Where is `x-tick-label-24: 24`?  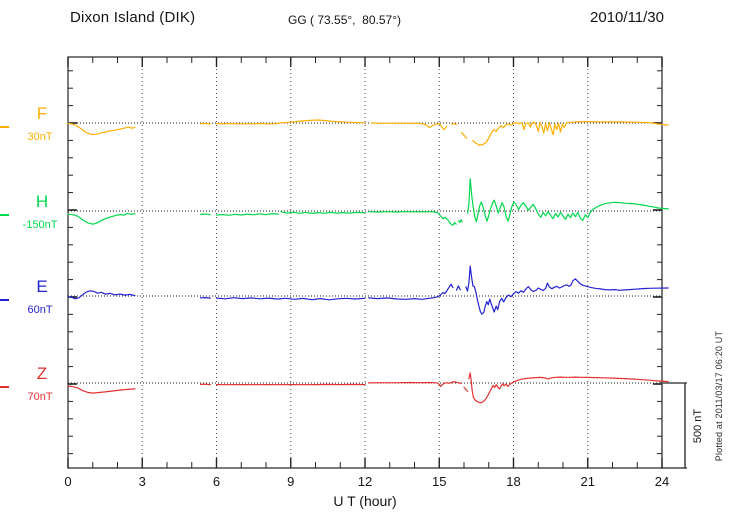
x-tick-label-24: 24 is located at coordinates (662, 481).